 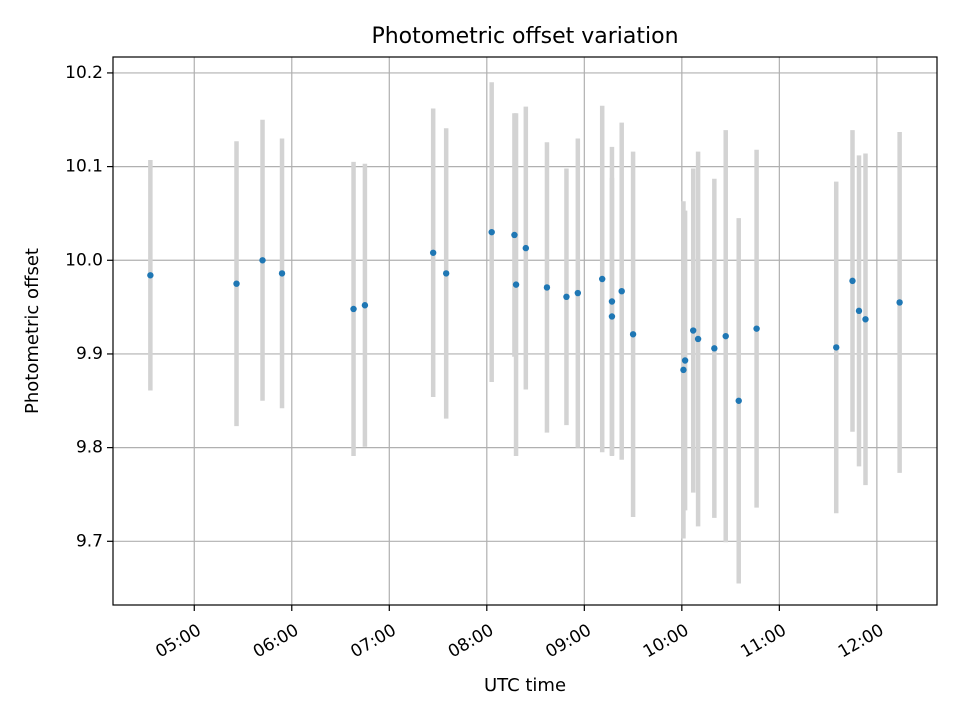 What do you see at coordinates (84, 167) in the screenshot?
I see `y-tick-label: 10.1` at bounding box center [84, 167].